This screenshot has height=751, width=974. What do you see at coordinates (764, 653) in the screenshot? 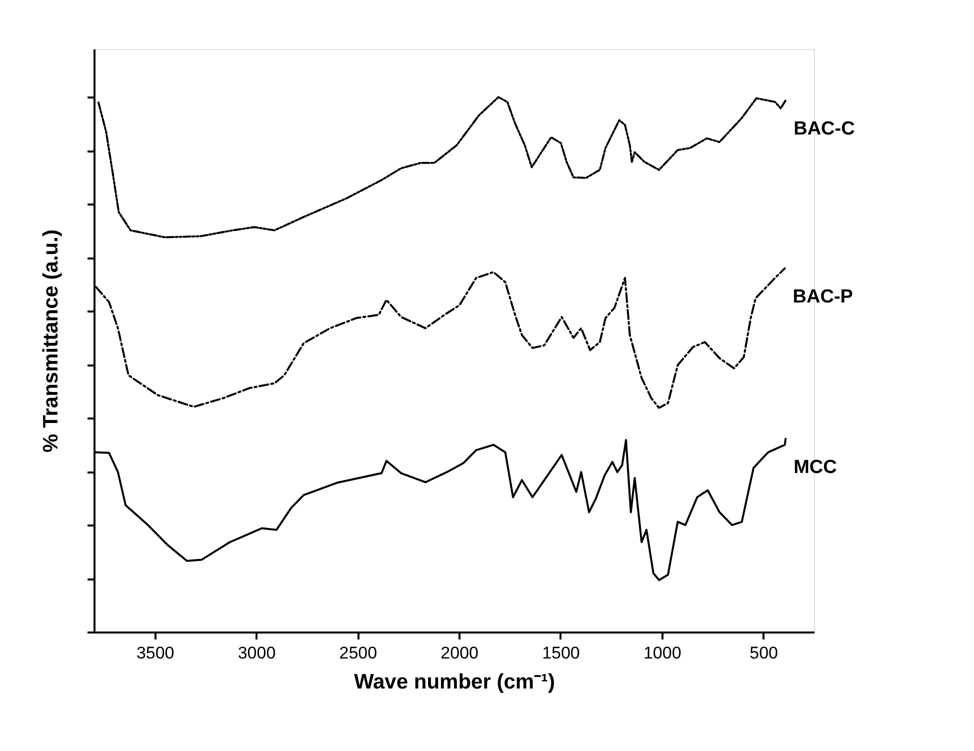
I see `x-tick-label: 500` at bounding box center [764, 653].